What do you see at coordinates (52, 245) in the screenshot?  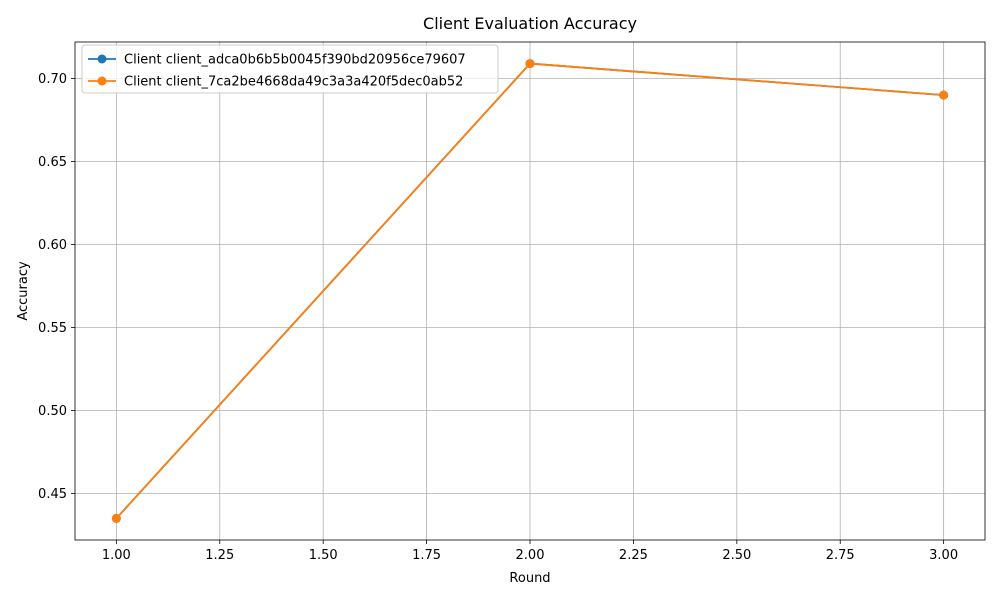 I see `y-tick-label: 0.60` at bounding box center [52, 245].